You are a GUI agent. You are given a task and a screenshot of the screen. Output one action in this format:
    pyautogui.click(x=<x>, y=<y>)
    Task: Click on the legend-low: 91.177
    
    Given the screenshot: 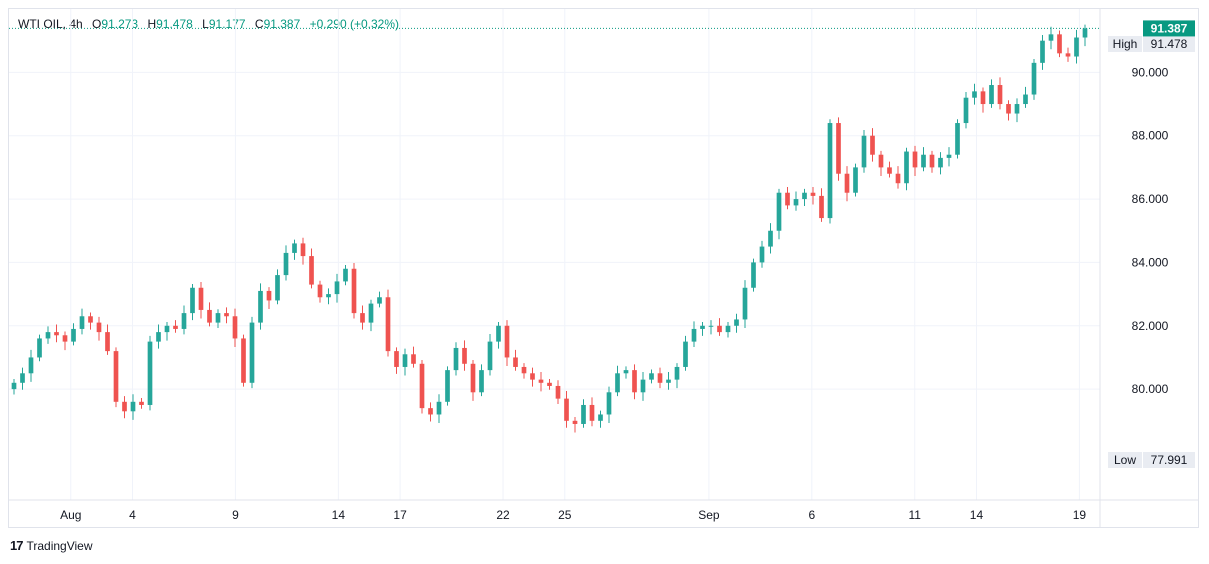 What is the action you would take?
    pyautogui.click(x=227, y=24)
    